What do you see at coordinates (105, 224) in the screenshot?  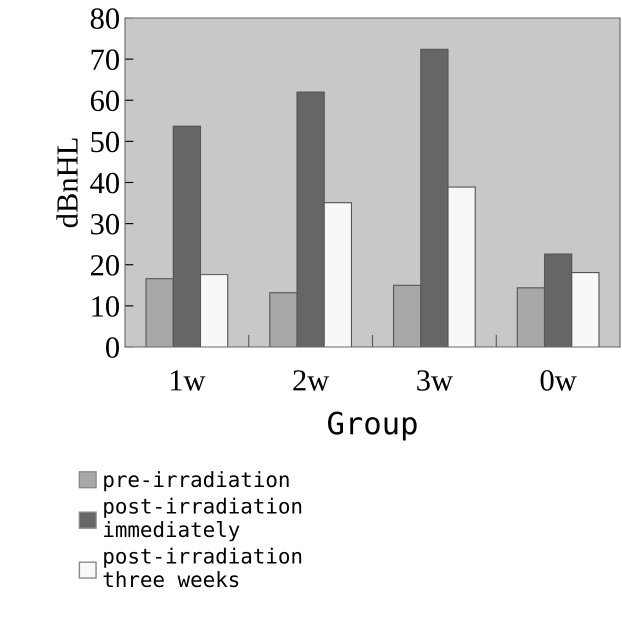 I see `y-tick-label: 30` at bounding box center [105, 224].